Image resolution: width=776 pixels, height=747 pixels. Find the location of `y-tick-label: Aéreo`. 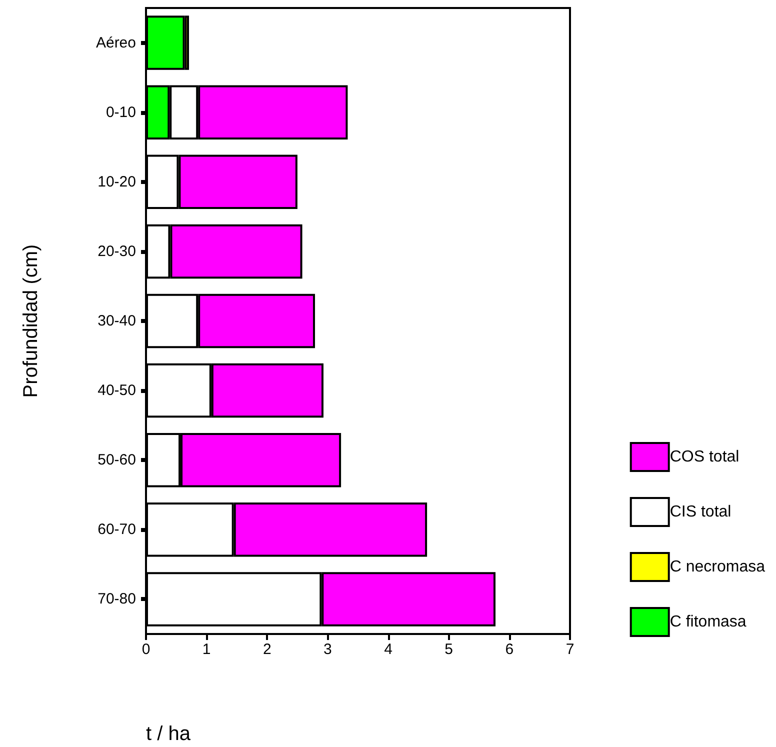

y-tick-label: Aéreo is located at coordinates (116, 43).